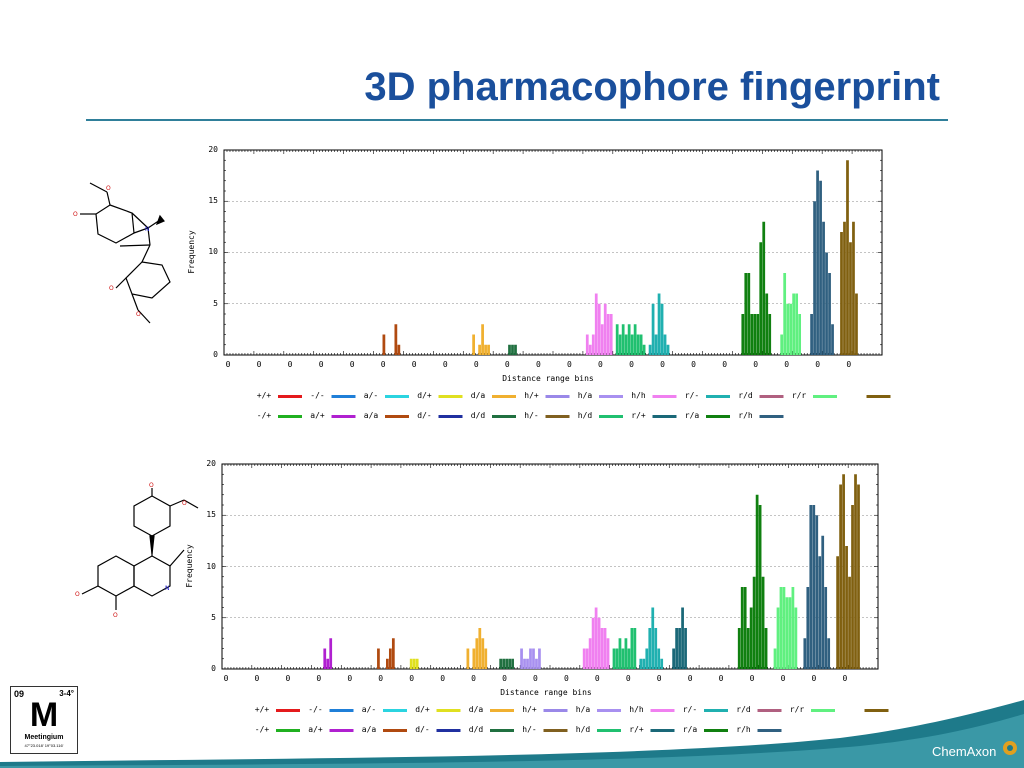 This screenshot has height=768, width=1024. I want to click on y-tick-label: 10, so click(213, 251).